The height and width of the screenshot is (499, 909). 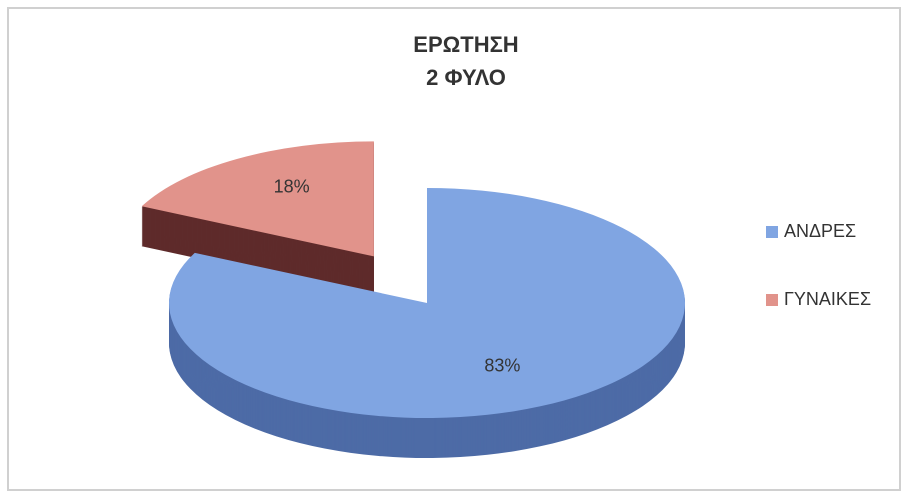 What do you see at coordinates (292, 187) in the screenshot?
I see `data-label: 18%` at bounding box center [292, 187].